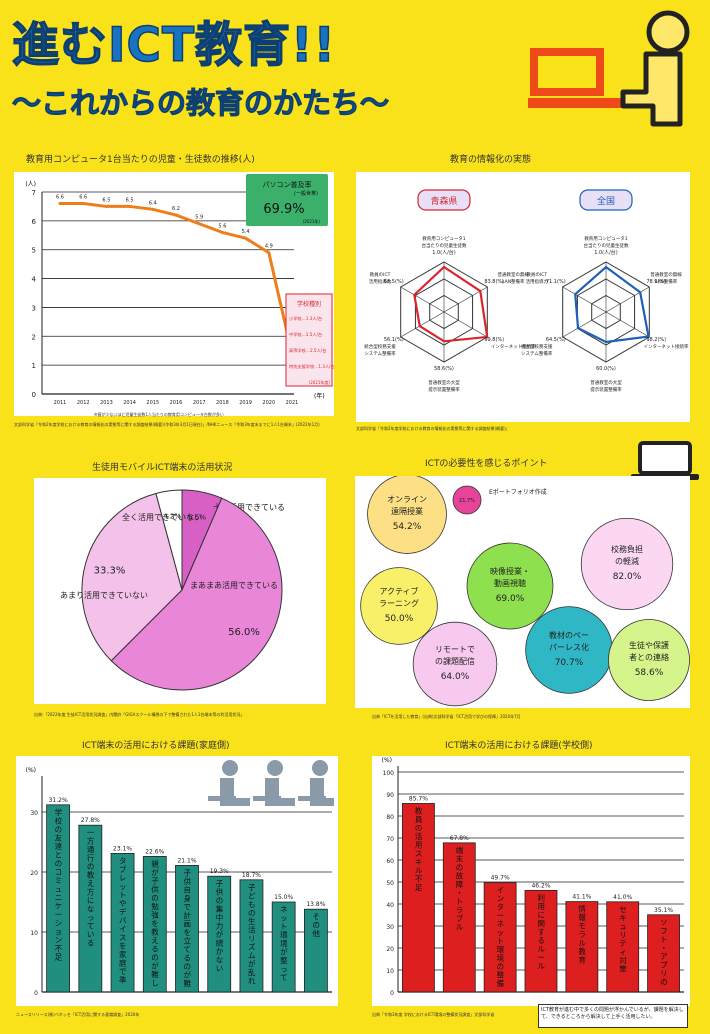 The width and height of the screenshot is (710, 1034). I want to click on y-tick-label: 80, so click(390, 817).